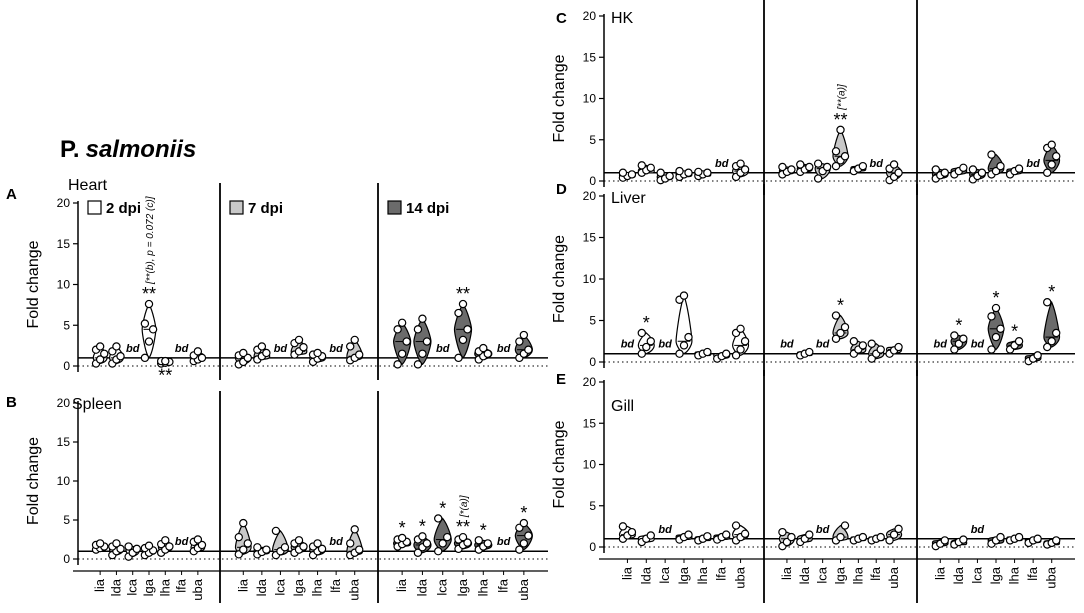 The width and height of the screenshot is (1084, 613). What do you see at coordinates (66, 325) in the screenshot?
I see `y-tick-label: 5` at bounding box center [66, 325].